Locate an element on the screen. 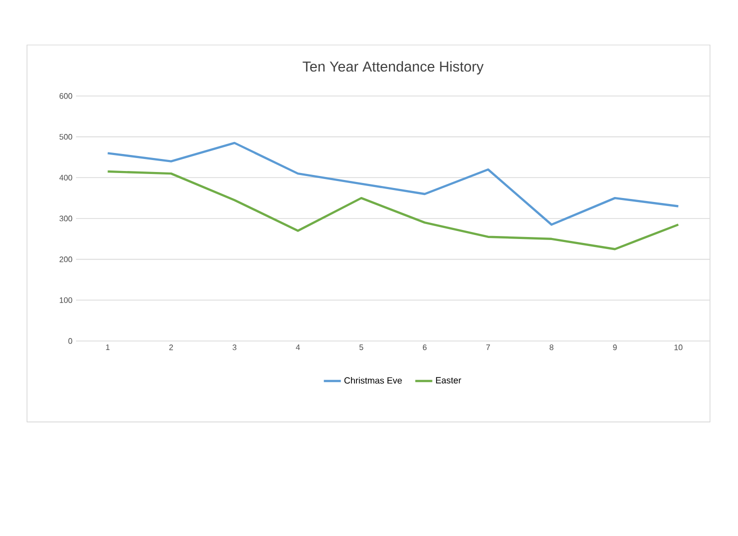 The width and height of the screenshot is (738, 536). legend-label: Easter is located at coordinates (449, 380).